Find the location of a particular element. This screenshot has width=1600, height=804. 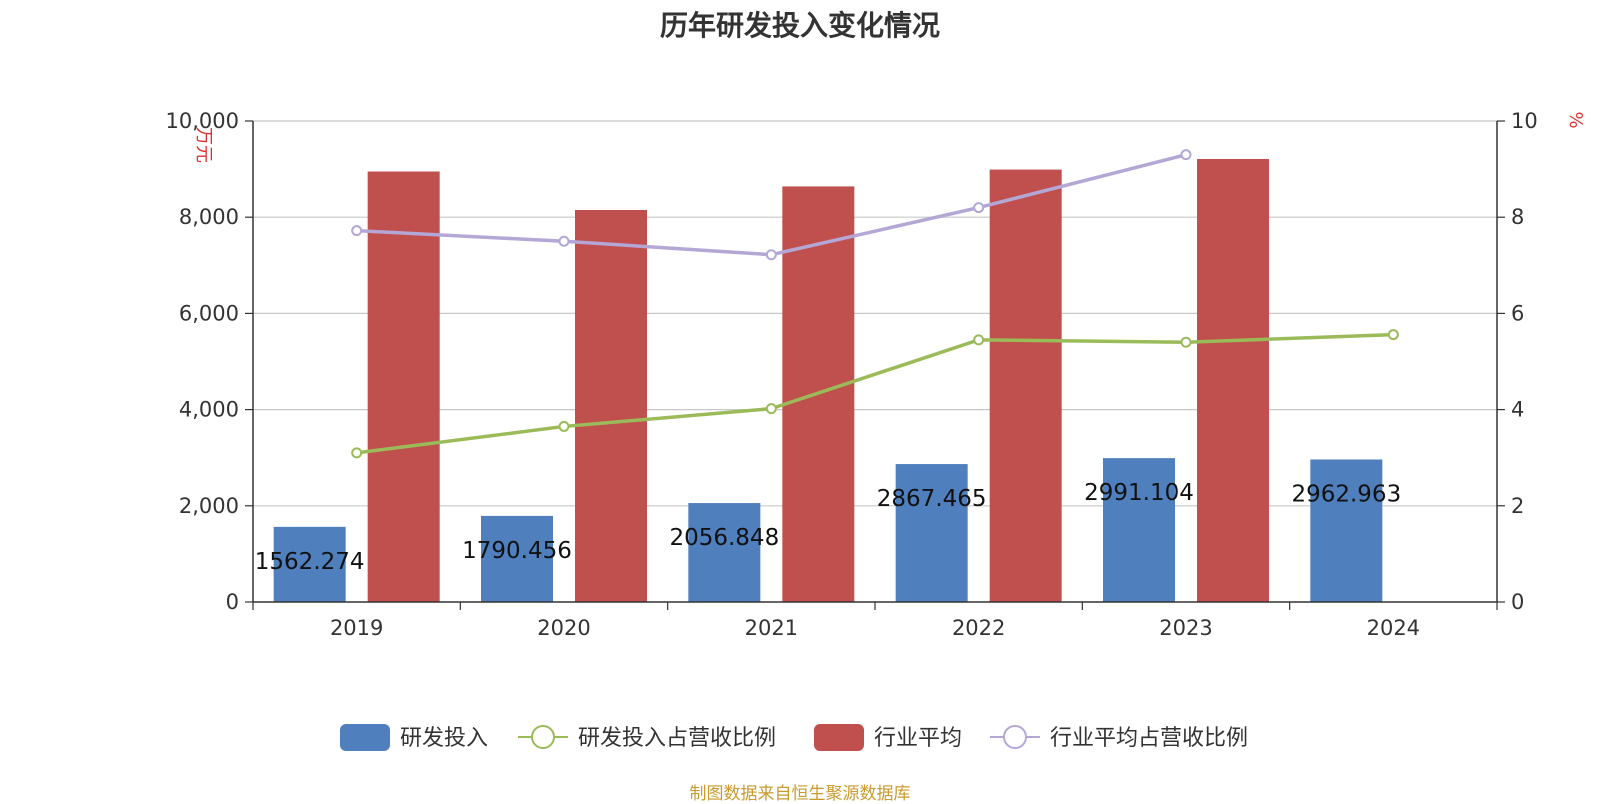

x-axis-tick-label: 2021 is located at coordinates (771, 628).